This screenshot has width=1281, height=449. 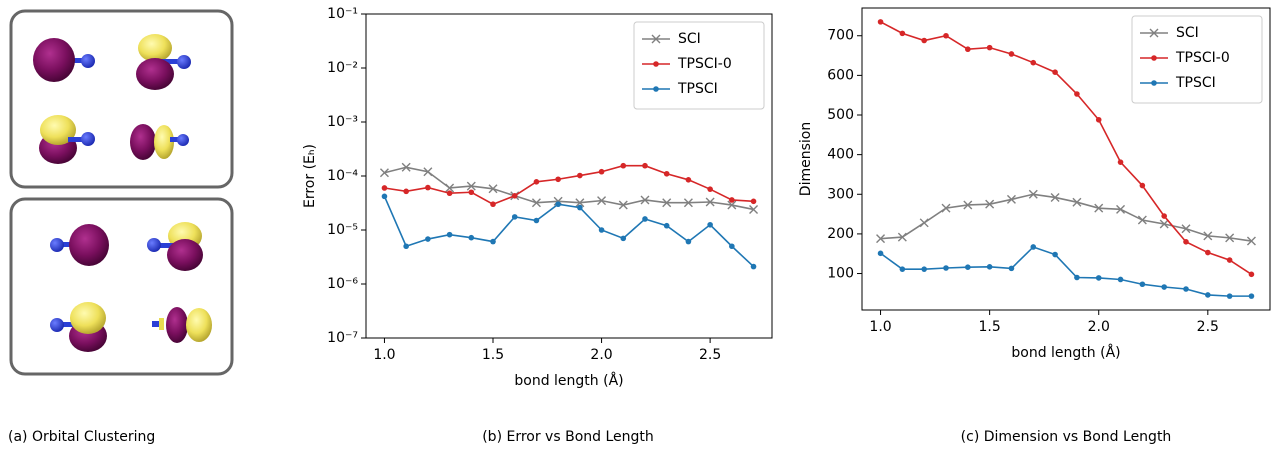 What do you see at coordinates (840, 274) in the screenshot?
I see `y-tick-label: 100` at bounding box center [840, 274].